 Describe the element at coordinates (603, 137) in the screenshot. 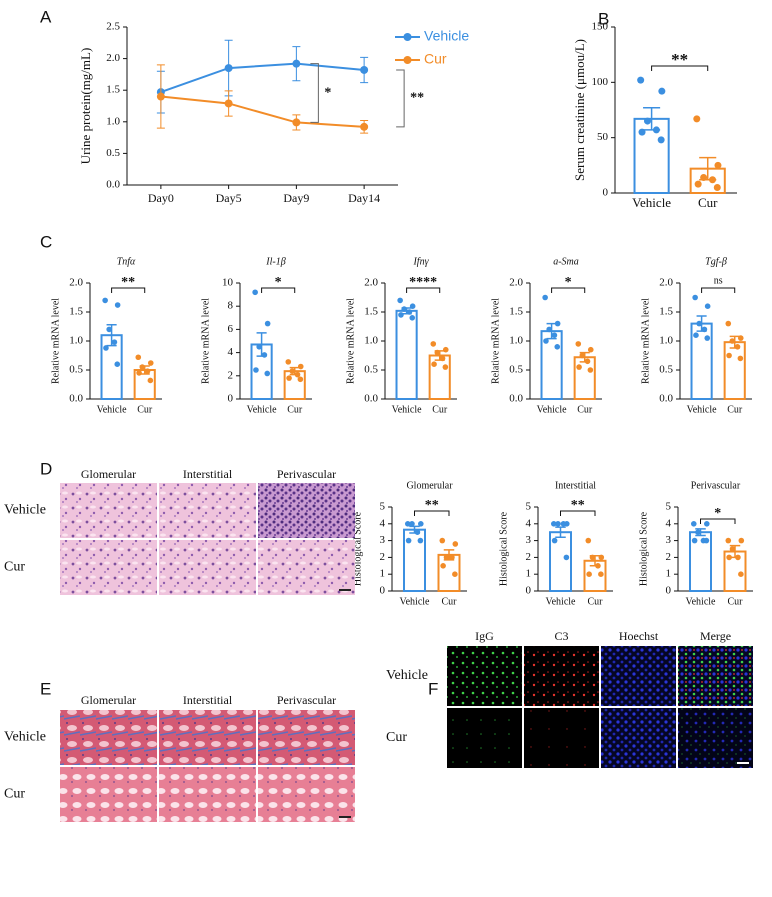

I see `y-tick-label: 50` at that location.